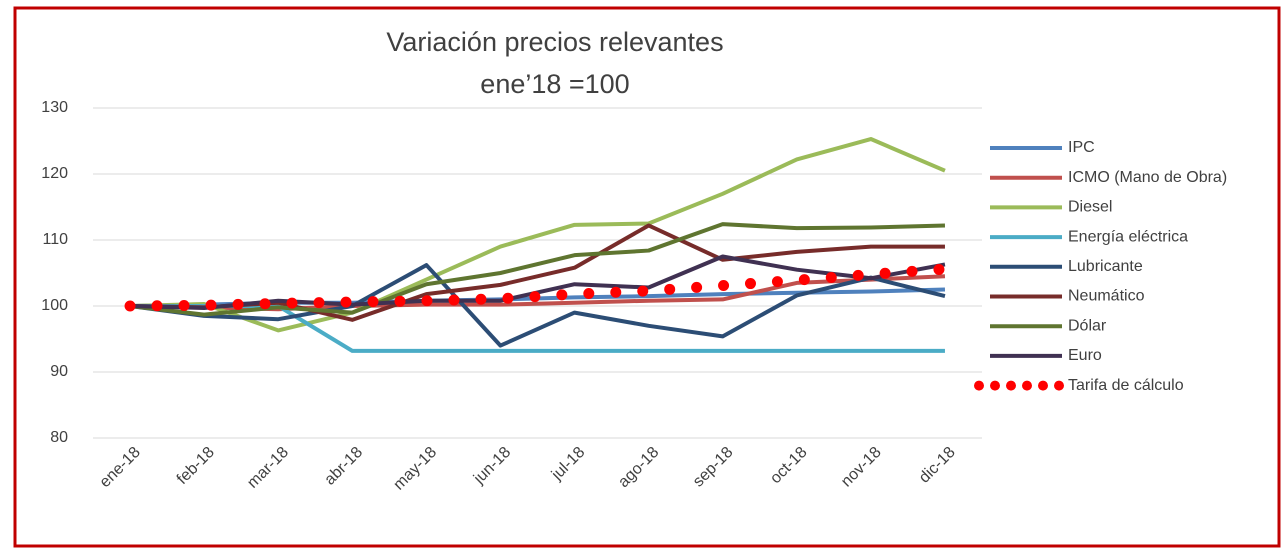 The width and height of the screenshot is (1281, 548). Describe the element at coordinates (54, 107) in the screenshot. I see `y-tick-label: 130` at that location.